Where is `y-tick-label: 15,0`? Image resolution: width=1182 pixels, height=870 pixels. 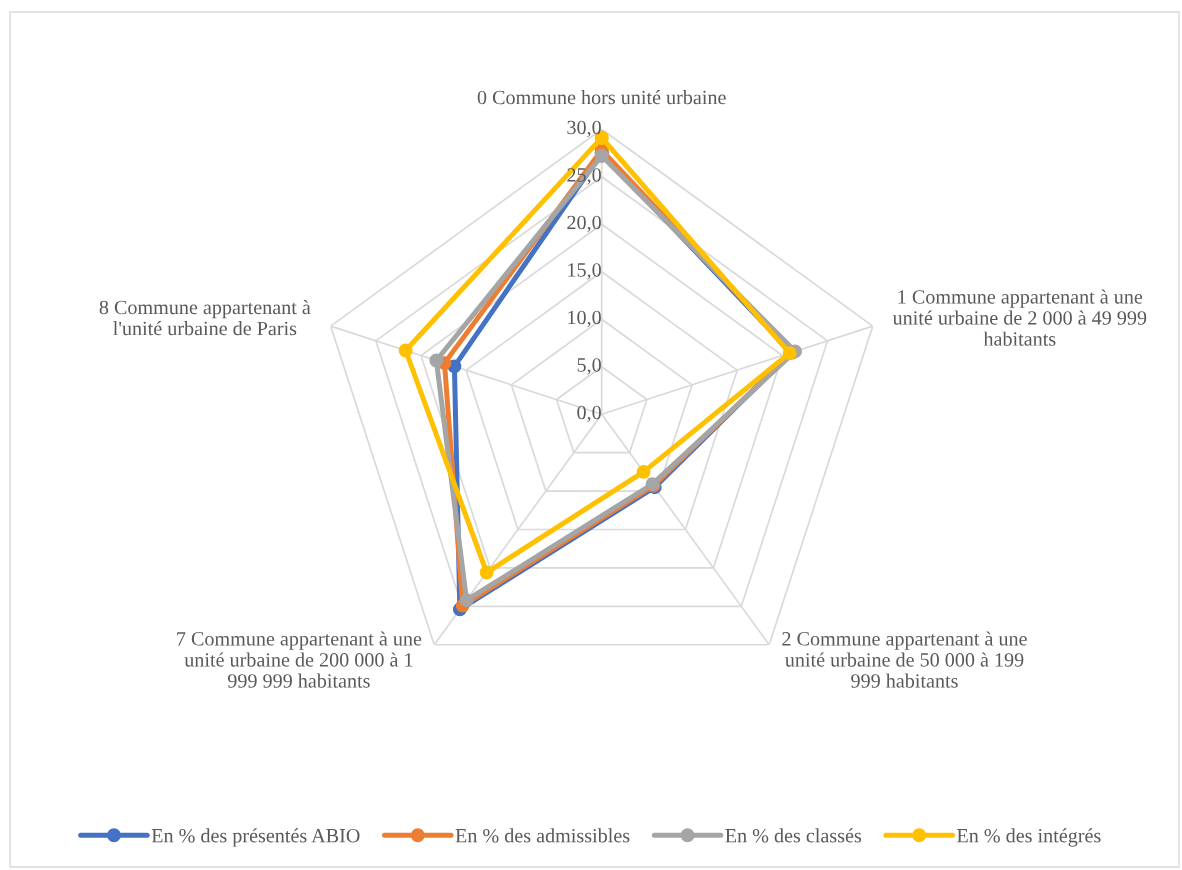
y-tick-label: 15,0 is located at coordinates (584, 271).